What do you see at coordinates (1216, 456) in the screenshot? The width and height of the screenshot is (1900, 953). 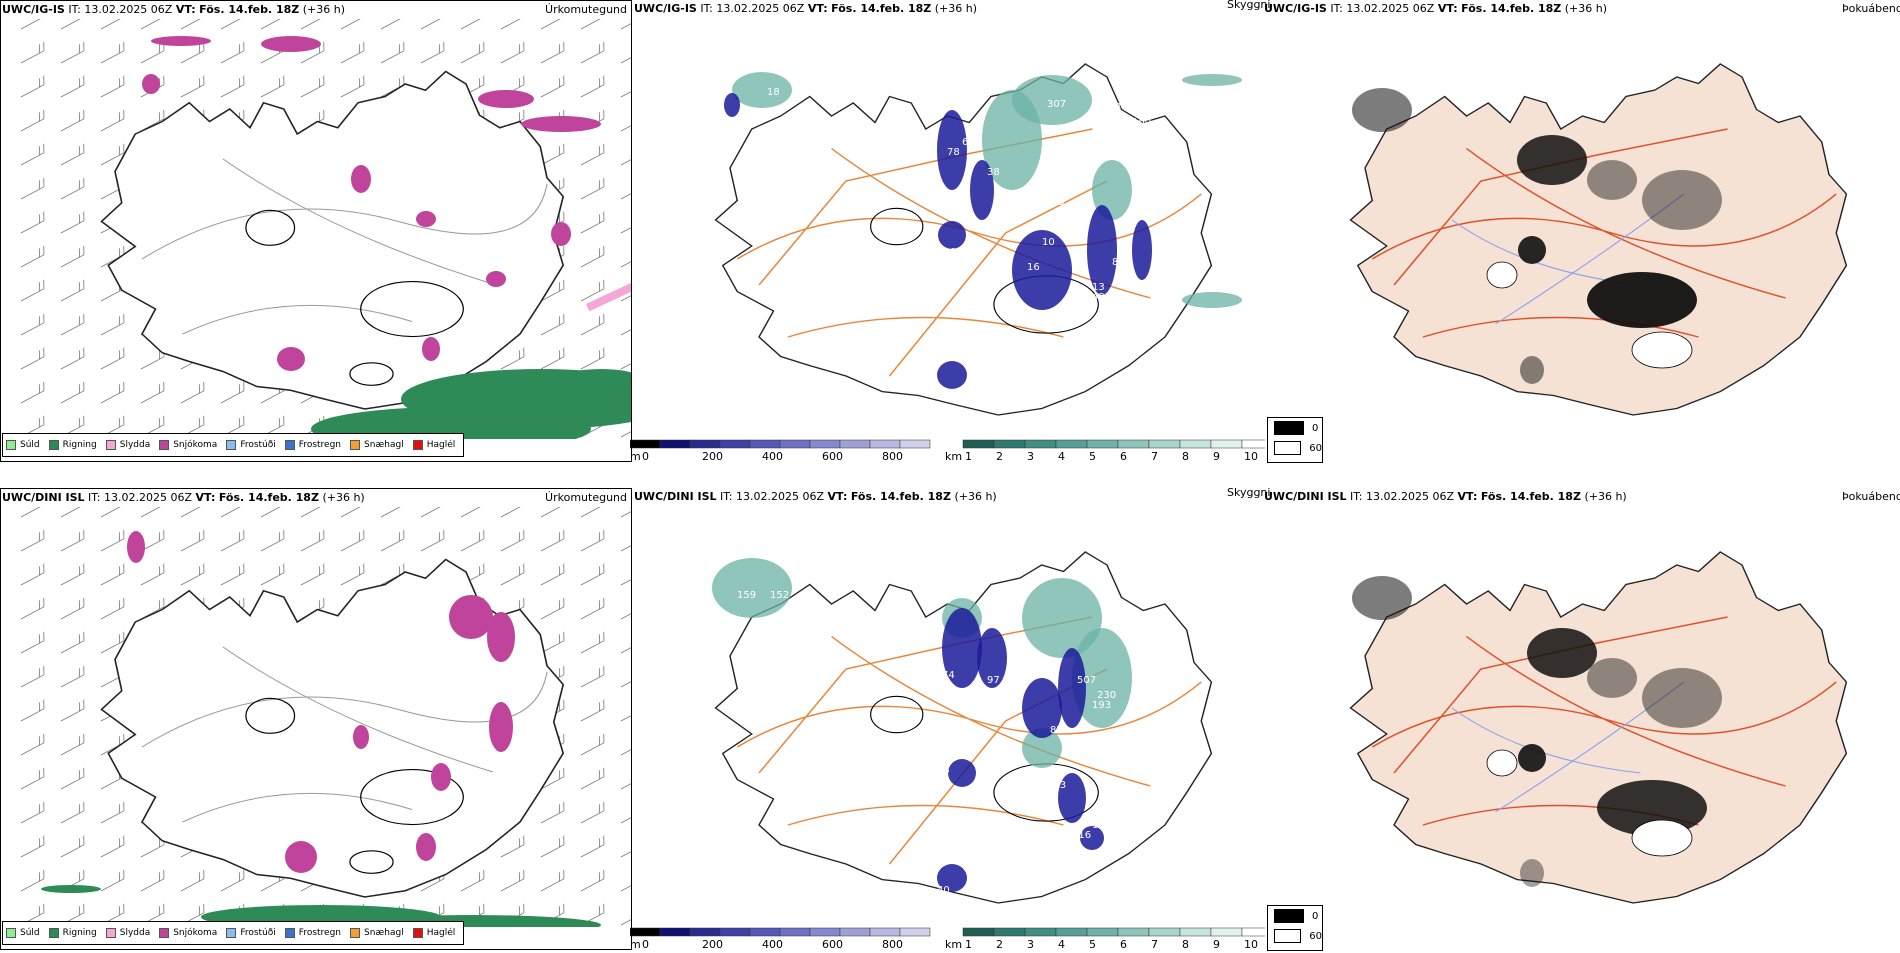 I see `visibility-tick: 9` at bounding box center [1216, 456].